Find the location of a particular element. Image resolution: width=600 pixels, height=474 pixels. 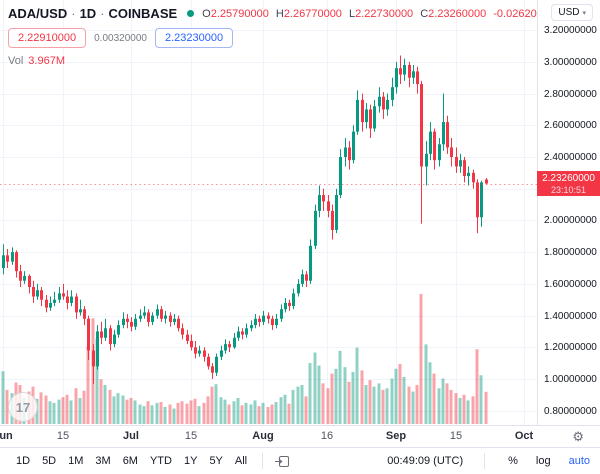

price-tick: 2.80000000 is located at coordinates (570, 94).